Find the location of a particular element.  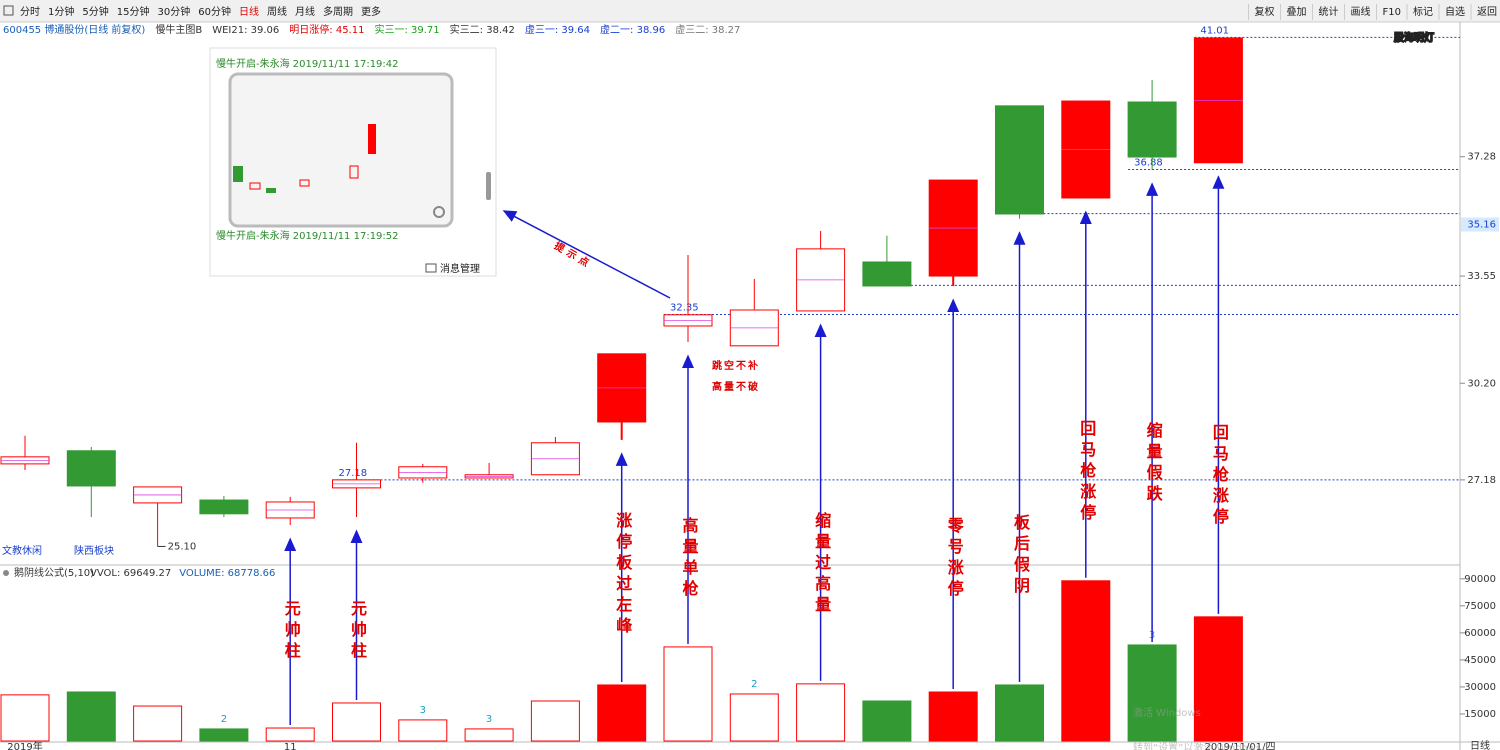

price-label: 41.01 is located at coordinates (1214, 30).